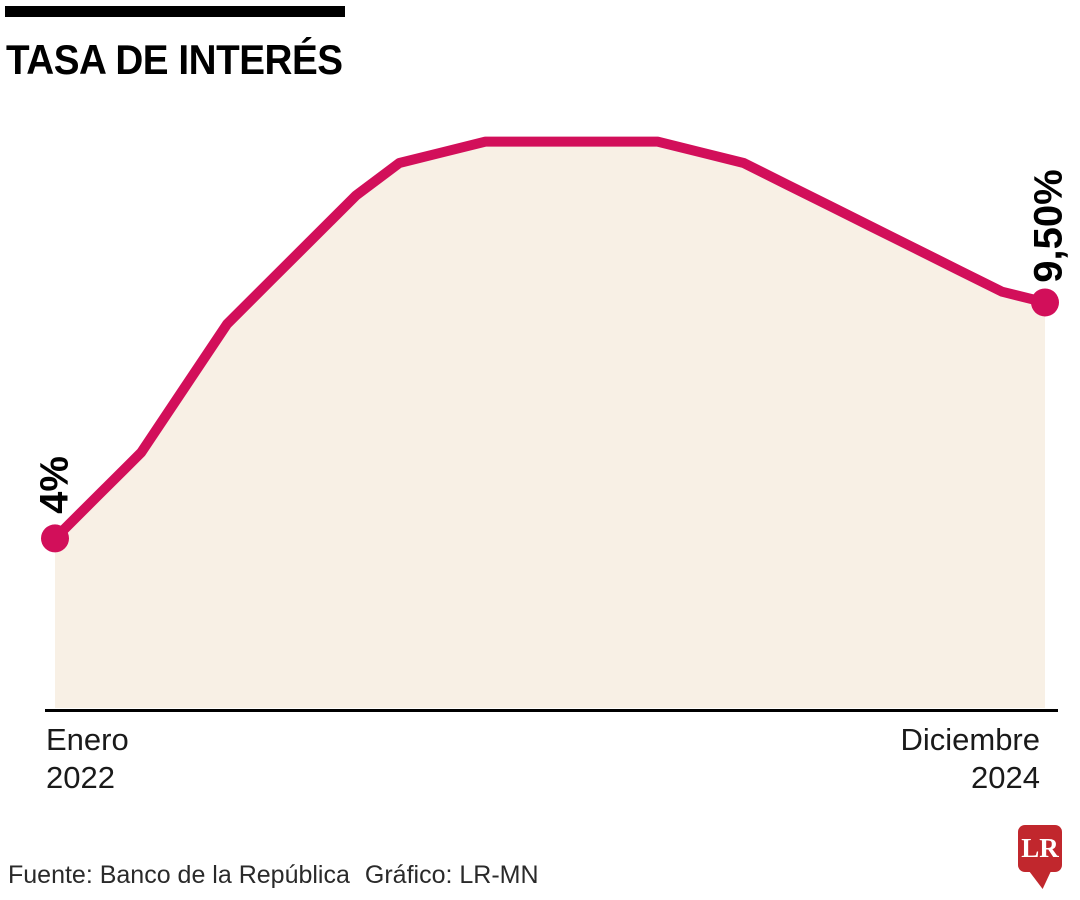 Image resolution: width=1080 pixels, height=900 pixels. I want to click on end-value-label: 9,50%, so click(1048, 226).